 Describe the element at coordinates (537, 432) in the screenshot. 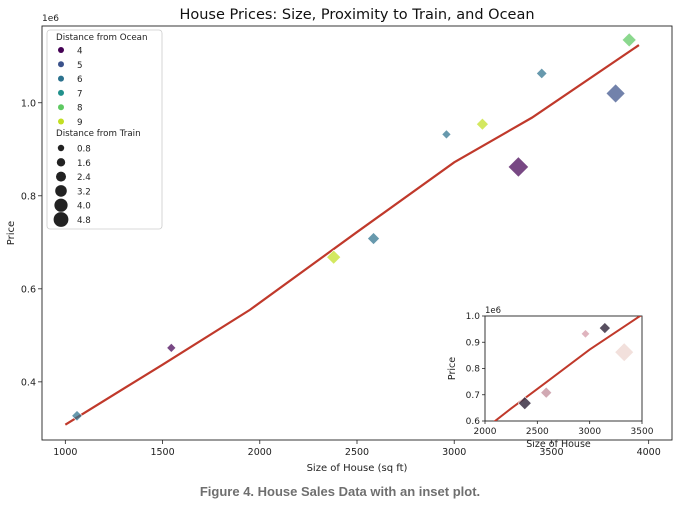

I see `inset-x-tick-label: 2500` at that location.